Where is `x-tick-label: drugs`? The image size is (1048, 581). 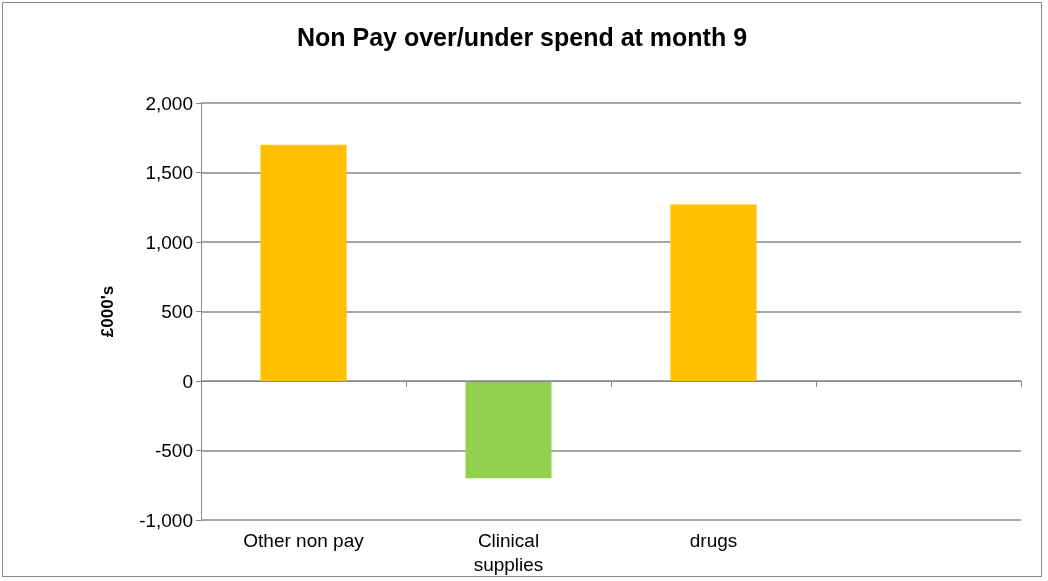
x-tick-label: drugs is located at coordinates (713, 540).